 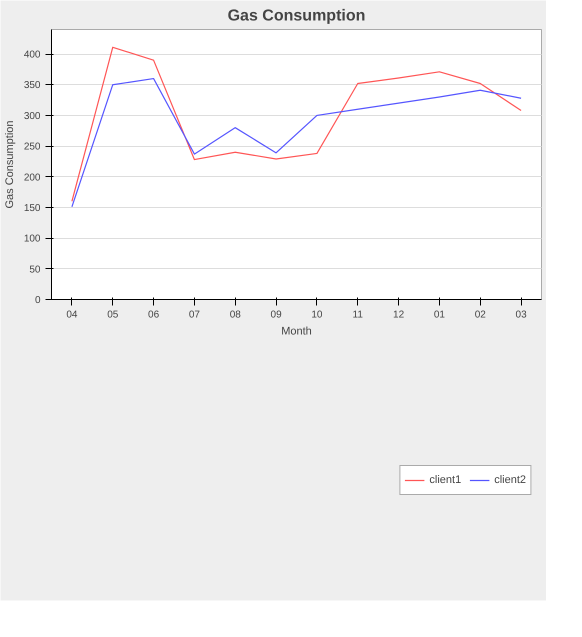 What do you see at coordinates (154, 315) in the screenshot?
I see `x-tick-label: 06` at bounding box center [154, 315].